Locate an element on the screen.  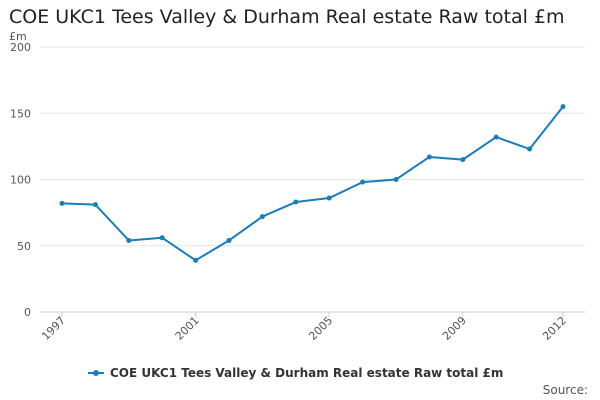
data-point-2007 is located at coordinates (396, 179).